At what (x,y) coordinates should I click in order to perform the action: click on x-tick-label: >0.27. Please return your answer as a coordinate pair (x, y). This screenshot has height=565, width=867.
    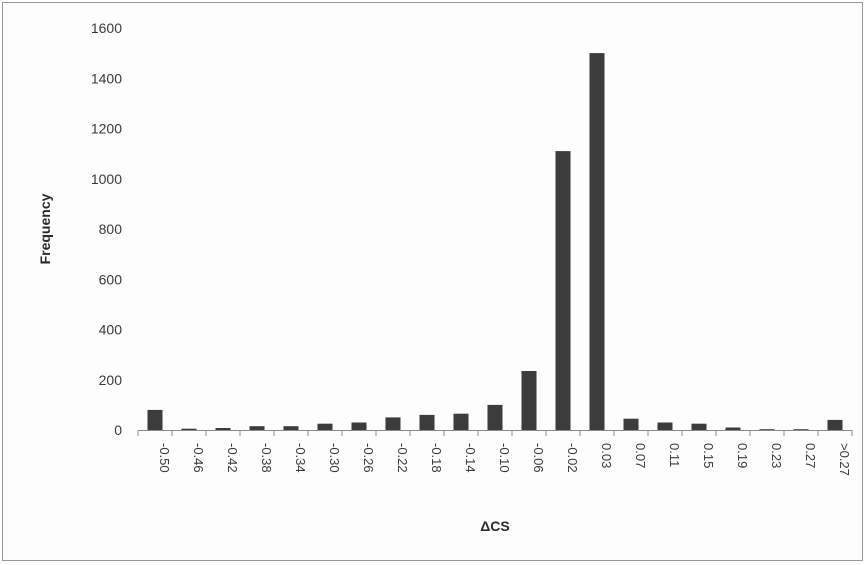
    Looking at the image, I should click on (844, 459).